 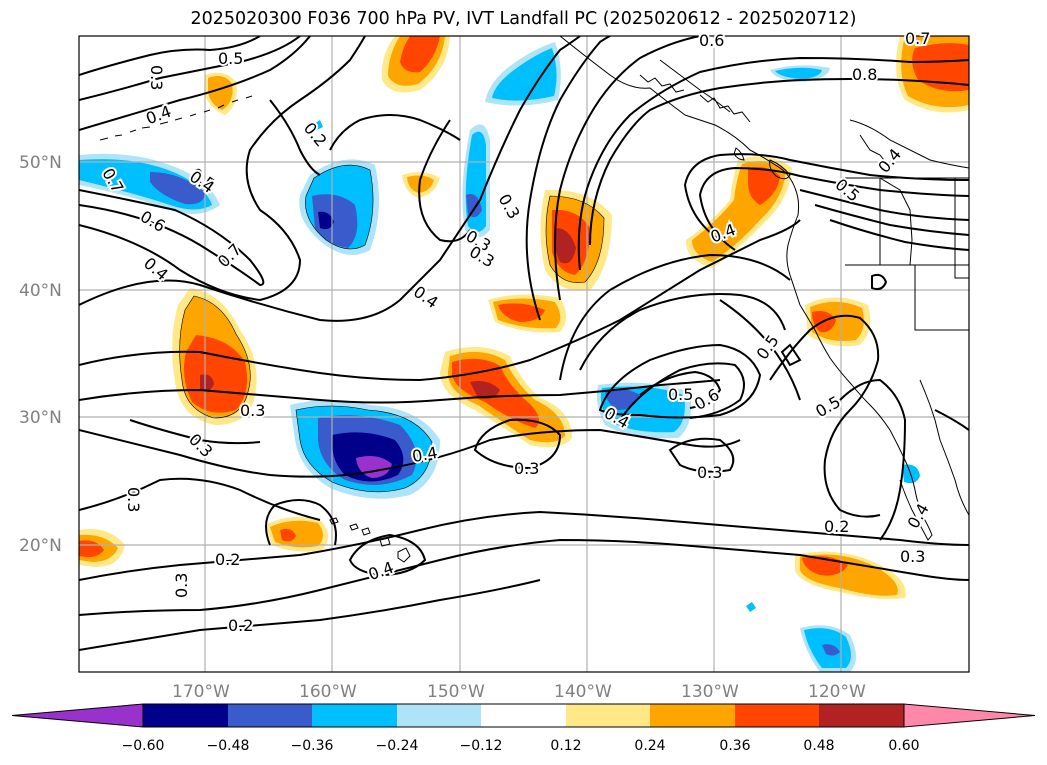 I want to click on colorbar-tick-label: −0.60, so click(x=143, y=746).